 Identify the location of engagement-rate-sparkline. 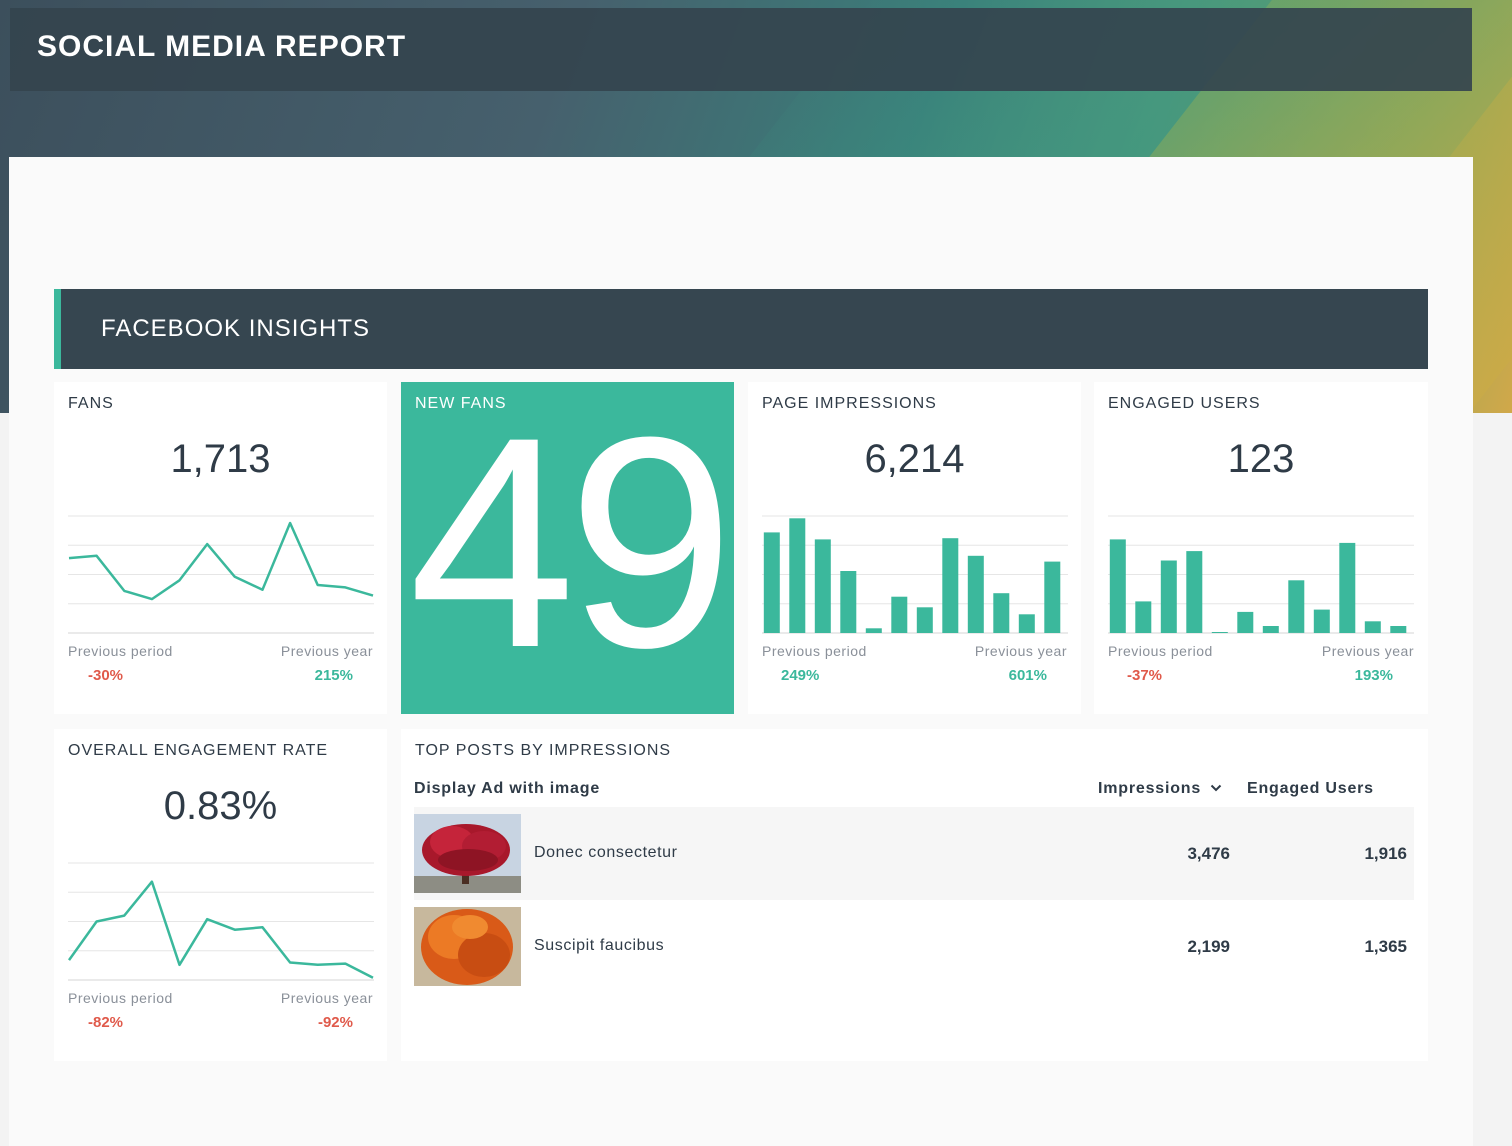
(221, 921).